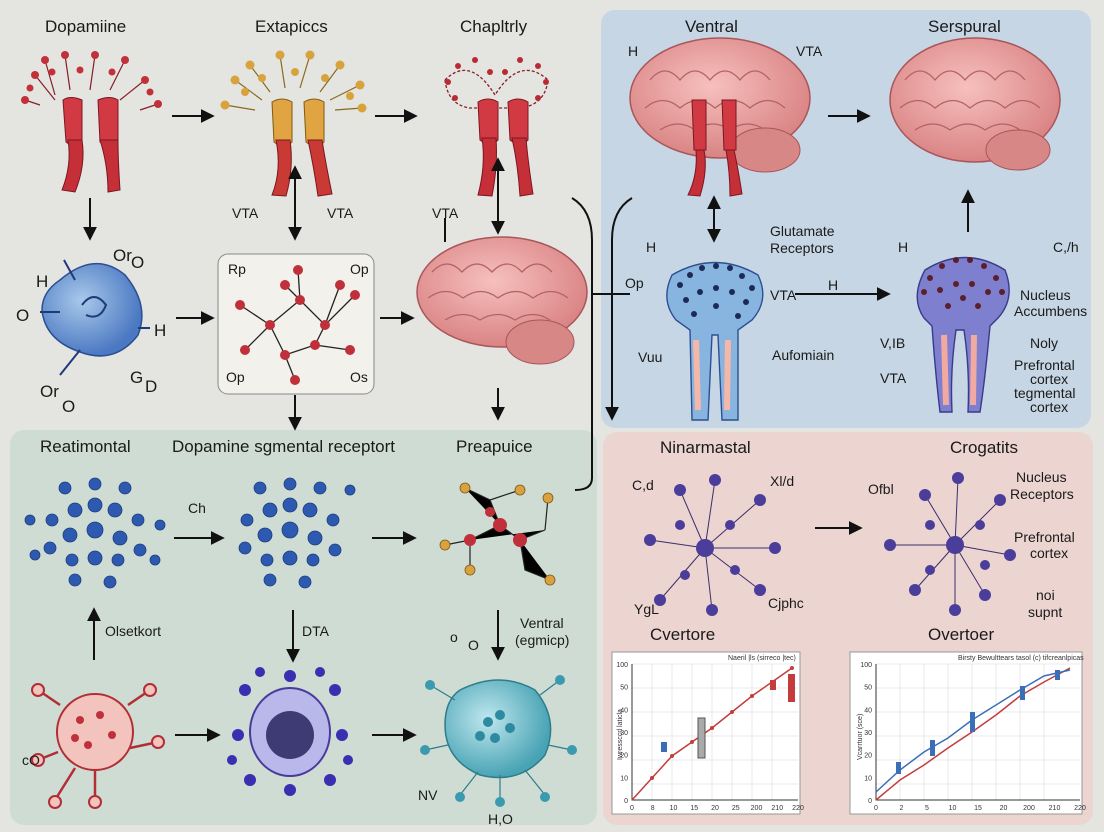  Describe the element at coordinates (893, 378) in the screenshot. I see `label-vta-right: VTA` at that location.